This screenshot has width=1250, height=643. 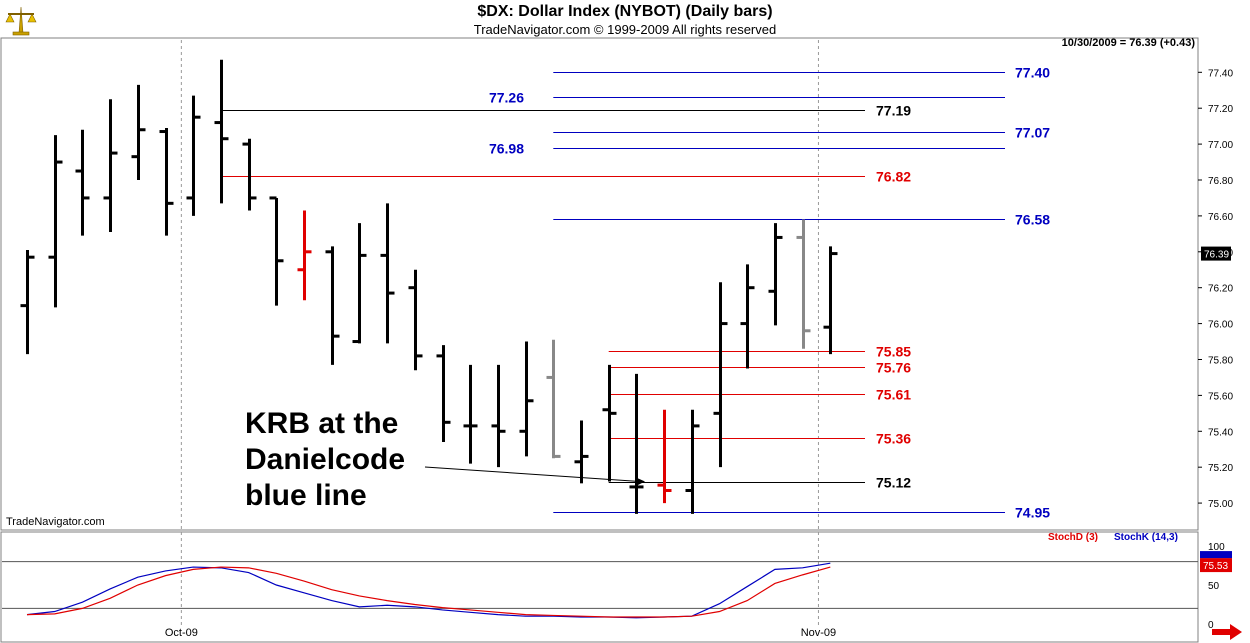 I want to click on last-quote: 10/30/2009 = 76.39 (+0.43), so click(x=1128, y=43).